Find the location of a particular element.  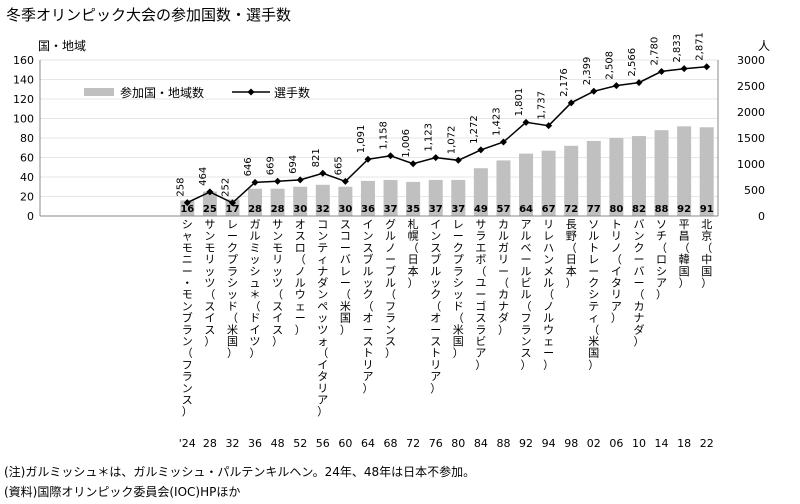

right-tick-label: 3000 is located at coordinates (751, 60).